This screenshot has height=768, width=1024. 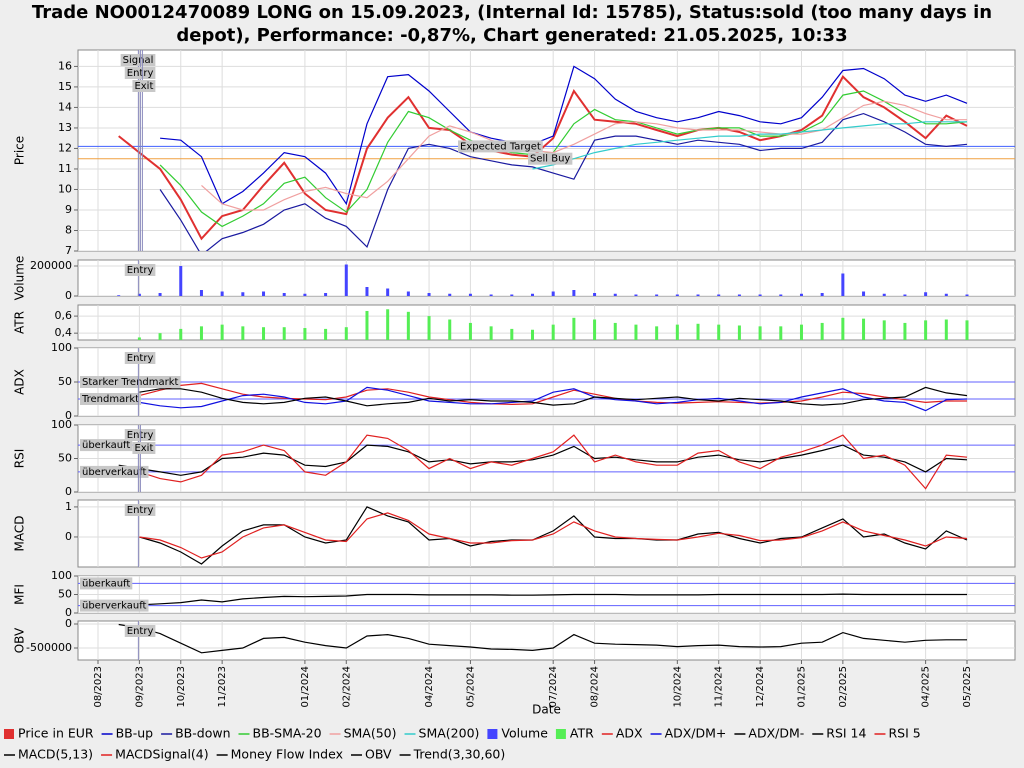 I want to click on legend-label: BB-up, so click(x=135, y=733).